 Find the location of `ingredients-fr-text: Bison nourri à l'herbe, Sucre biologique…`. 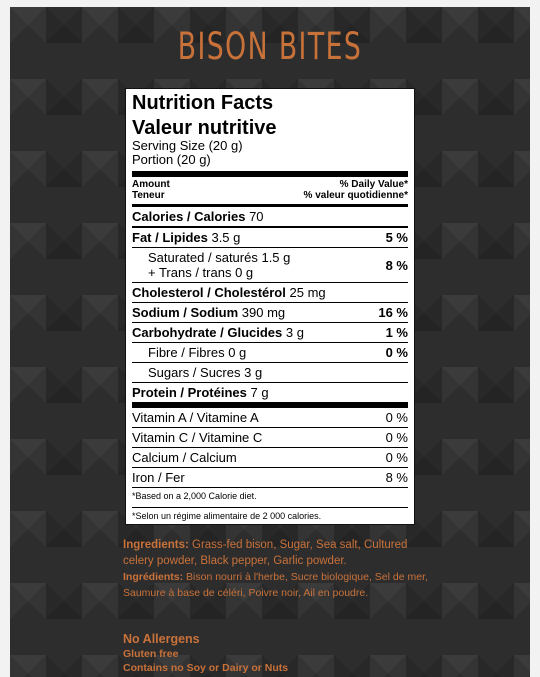

ingredients-fr-text: Bison nourri à l'herbe, Sucre biologique… is located at coordinates (275, 585).